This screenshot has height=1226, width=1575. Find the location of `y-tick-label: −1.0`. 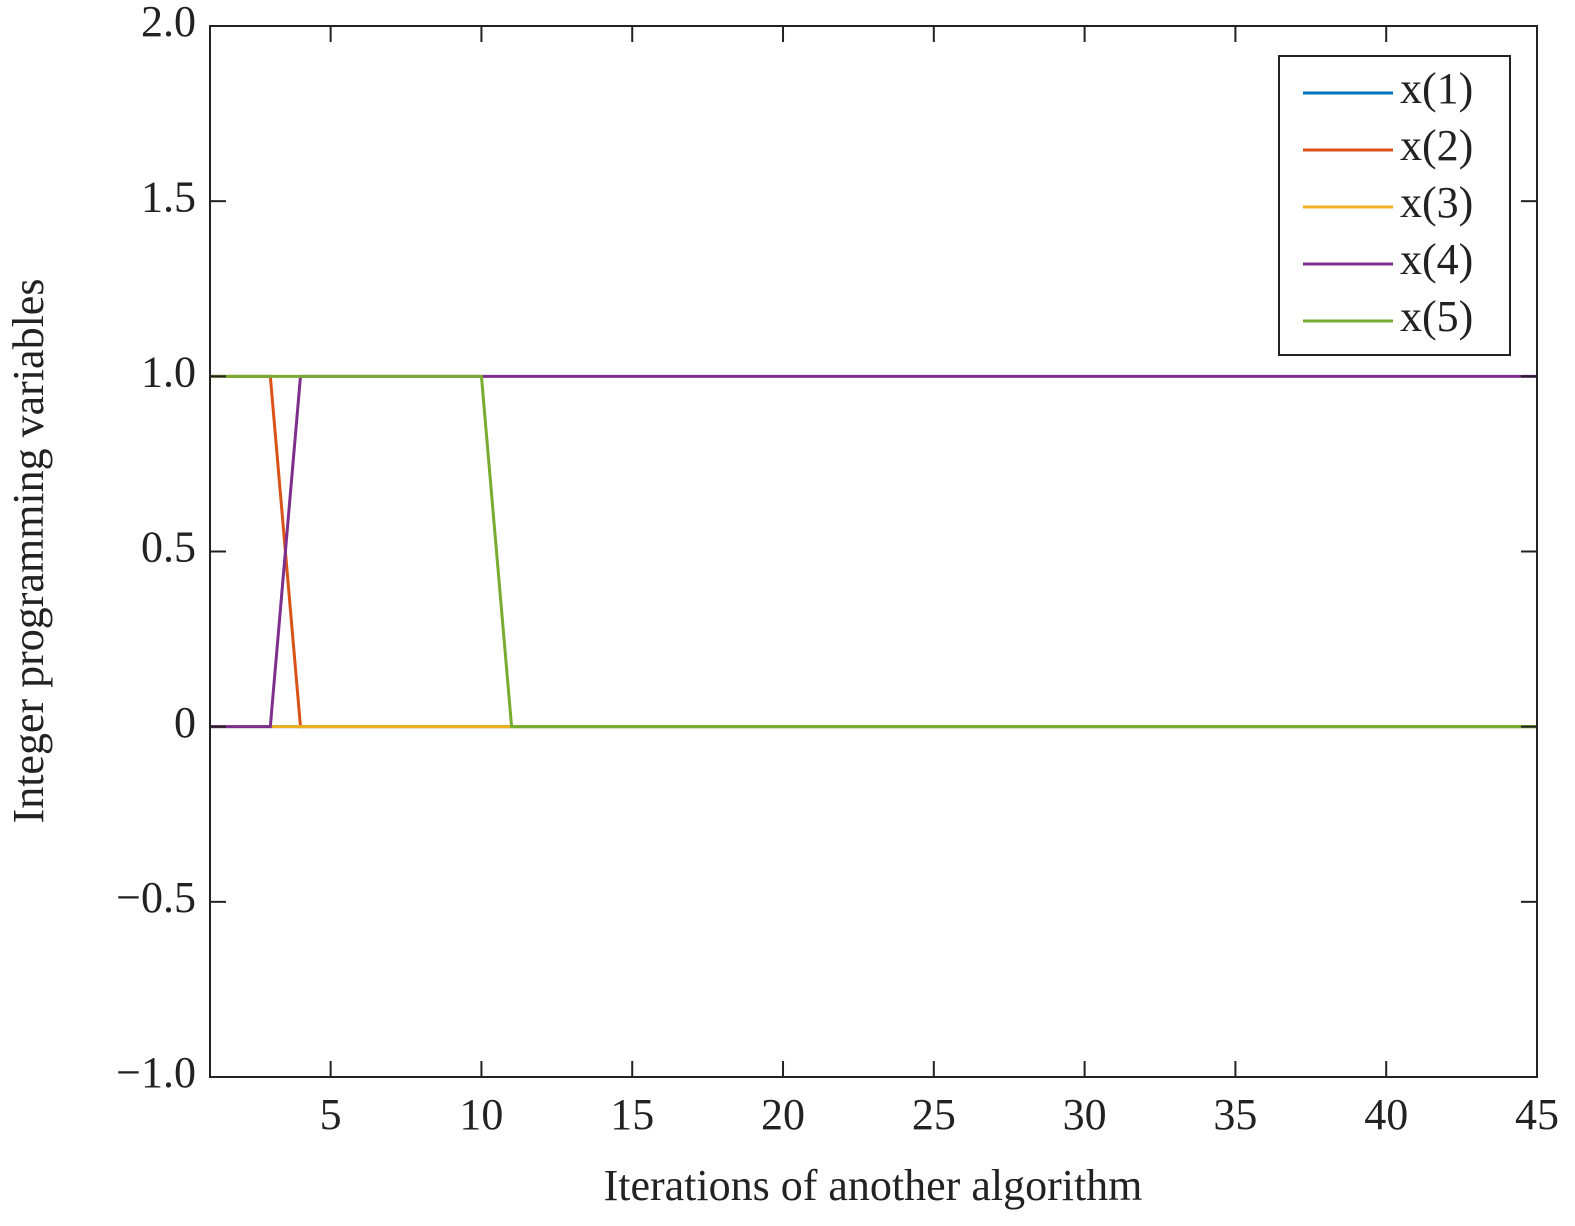

y-tick-label: −1.0 is located at coordinates (156, 1072).